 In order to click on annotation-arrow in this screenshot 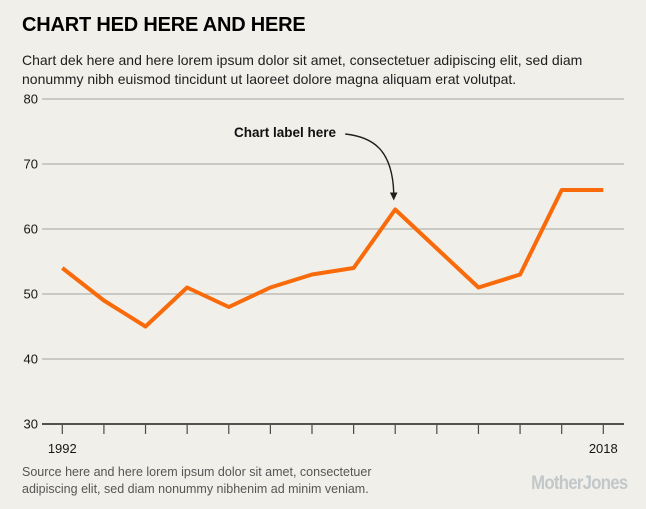, I will do `click(370, 163)`.